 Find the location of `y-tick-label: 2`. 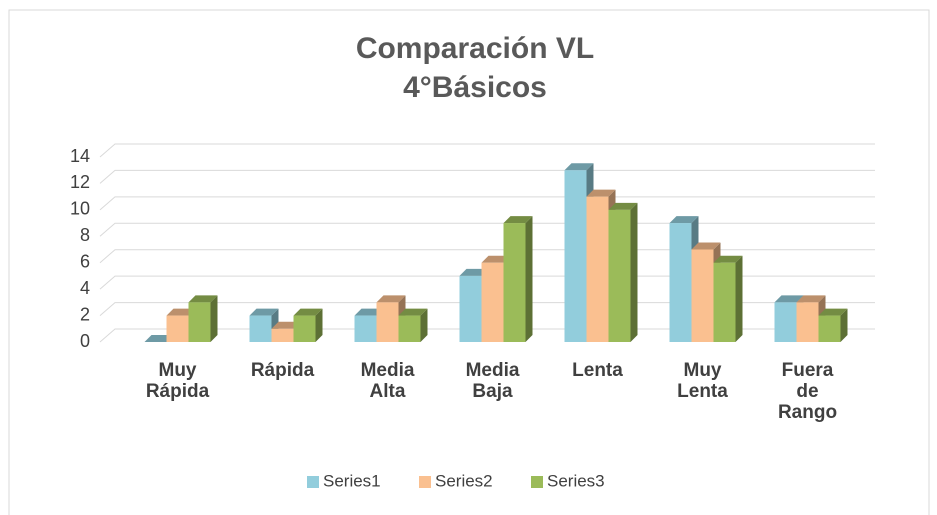

y-tick-label: 2 is located at coordinates (85, 314).